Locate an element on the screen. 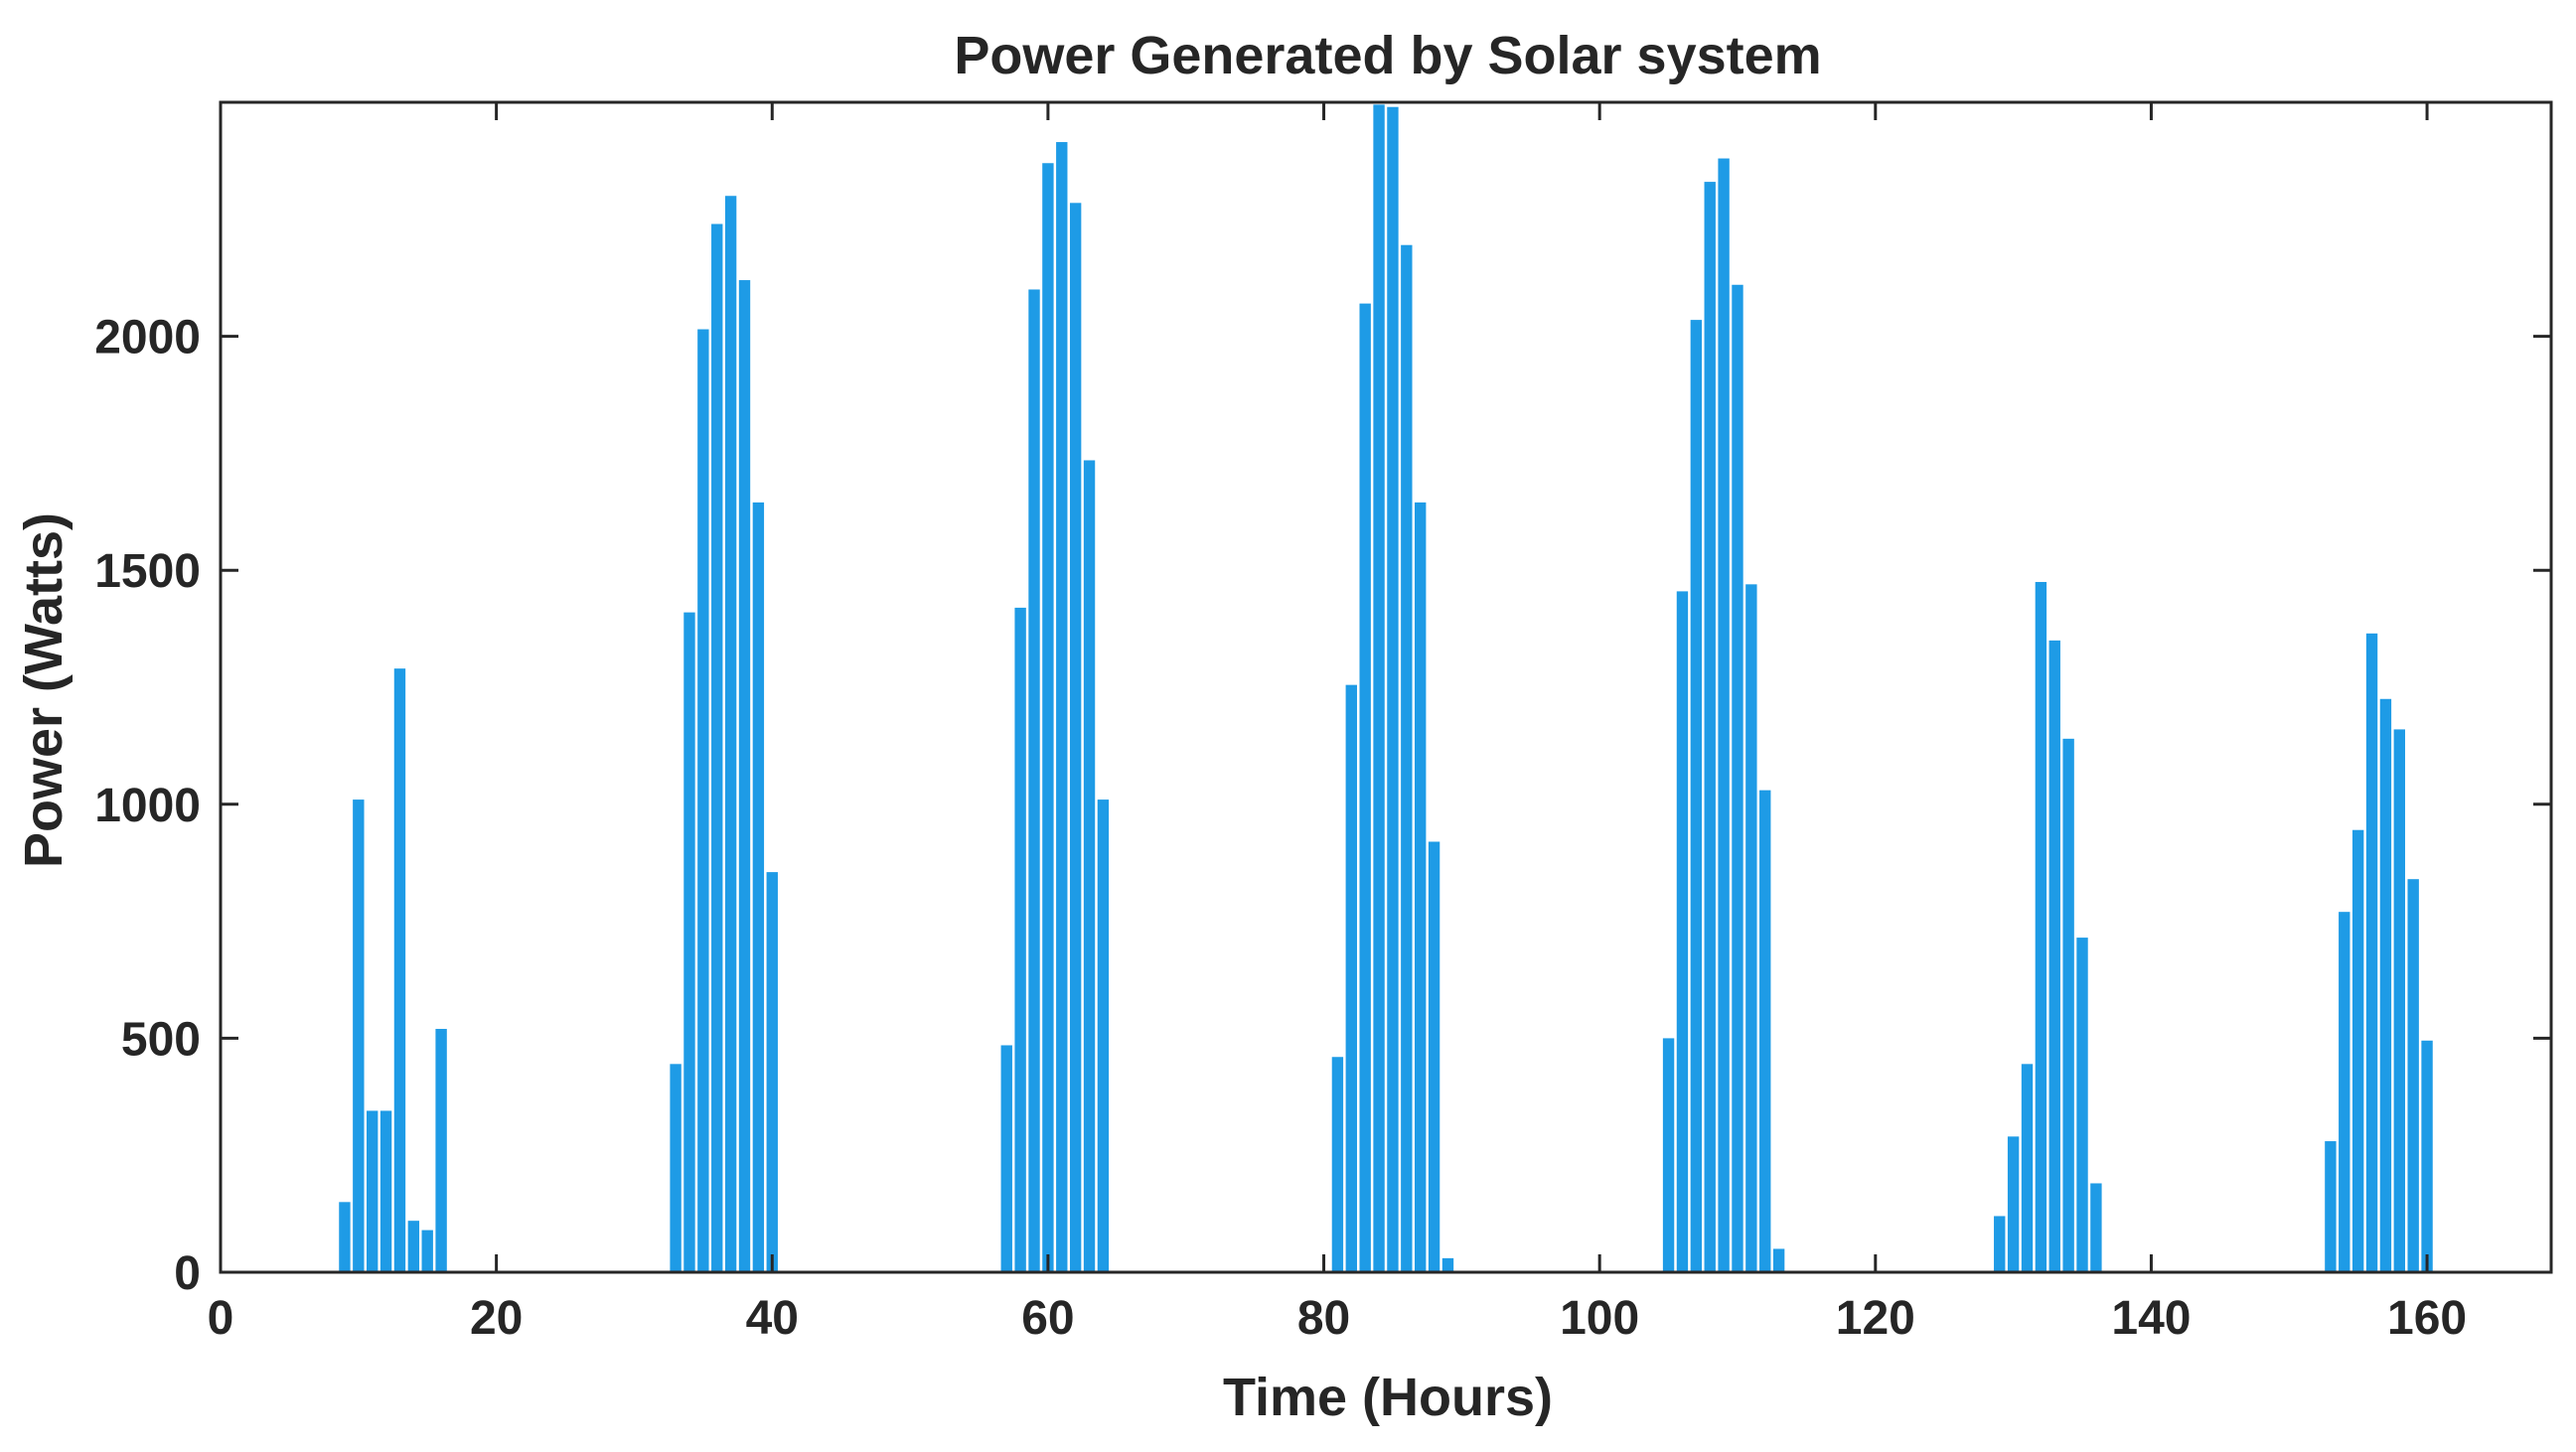 Image resolution: width=2576 pixels, height=1452 pixels. y-axis-label: Power (Watts) is located at coordinates (44, 690).